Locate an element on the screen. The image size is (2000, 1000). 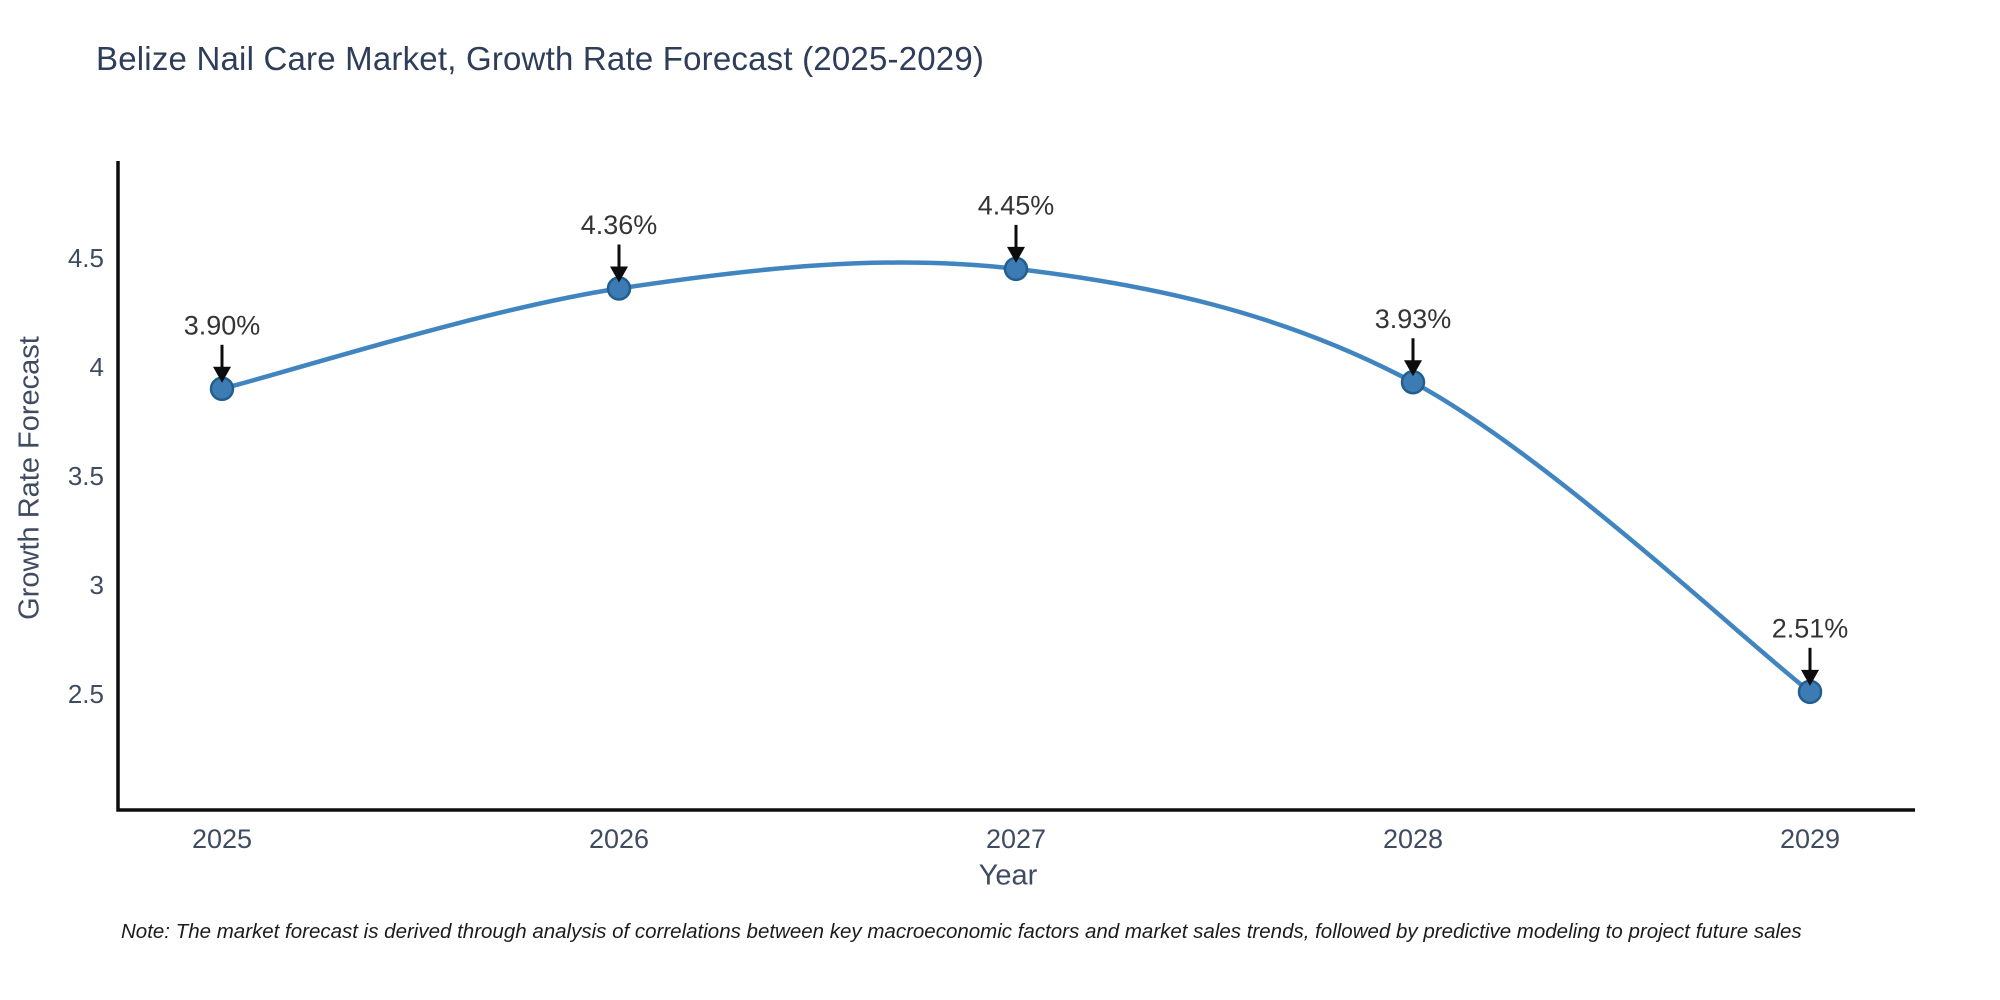
y-tick-label: 2.5 is located at coordinates (86, 694).